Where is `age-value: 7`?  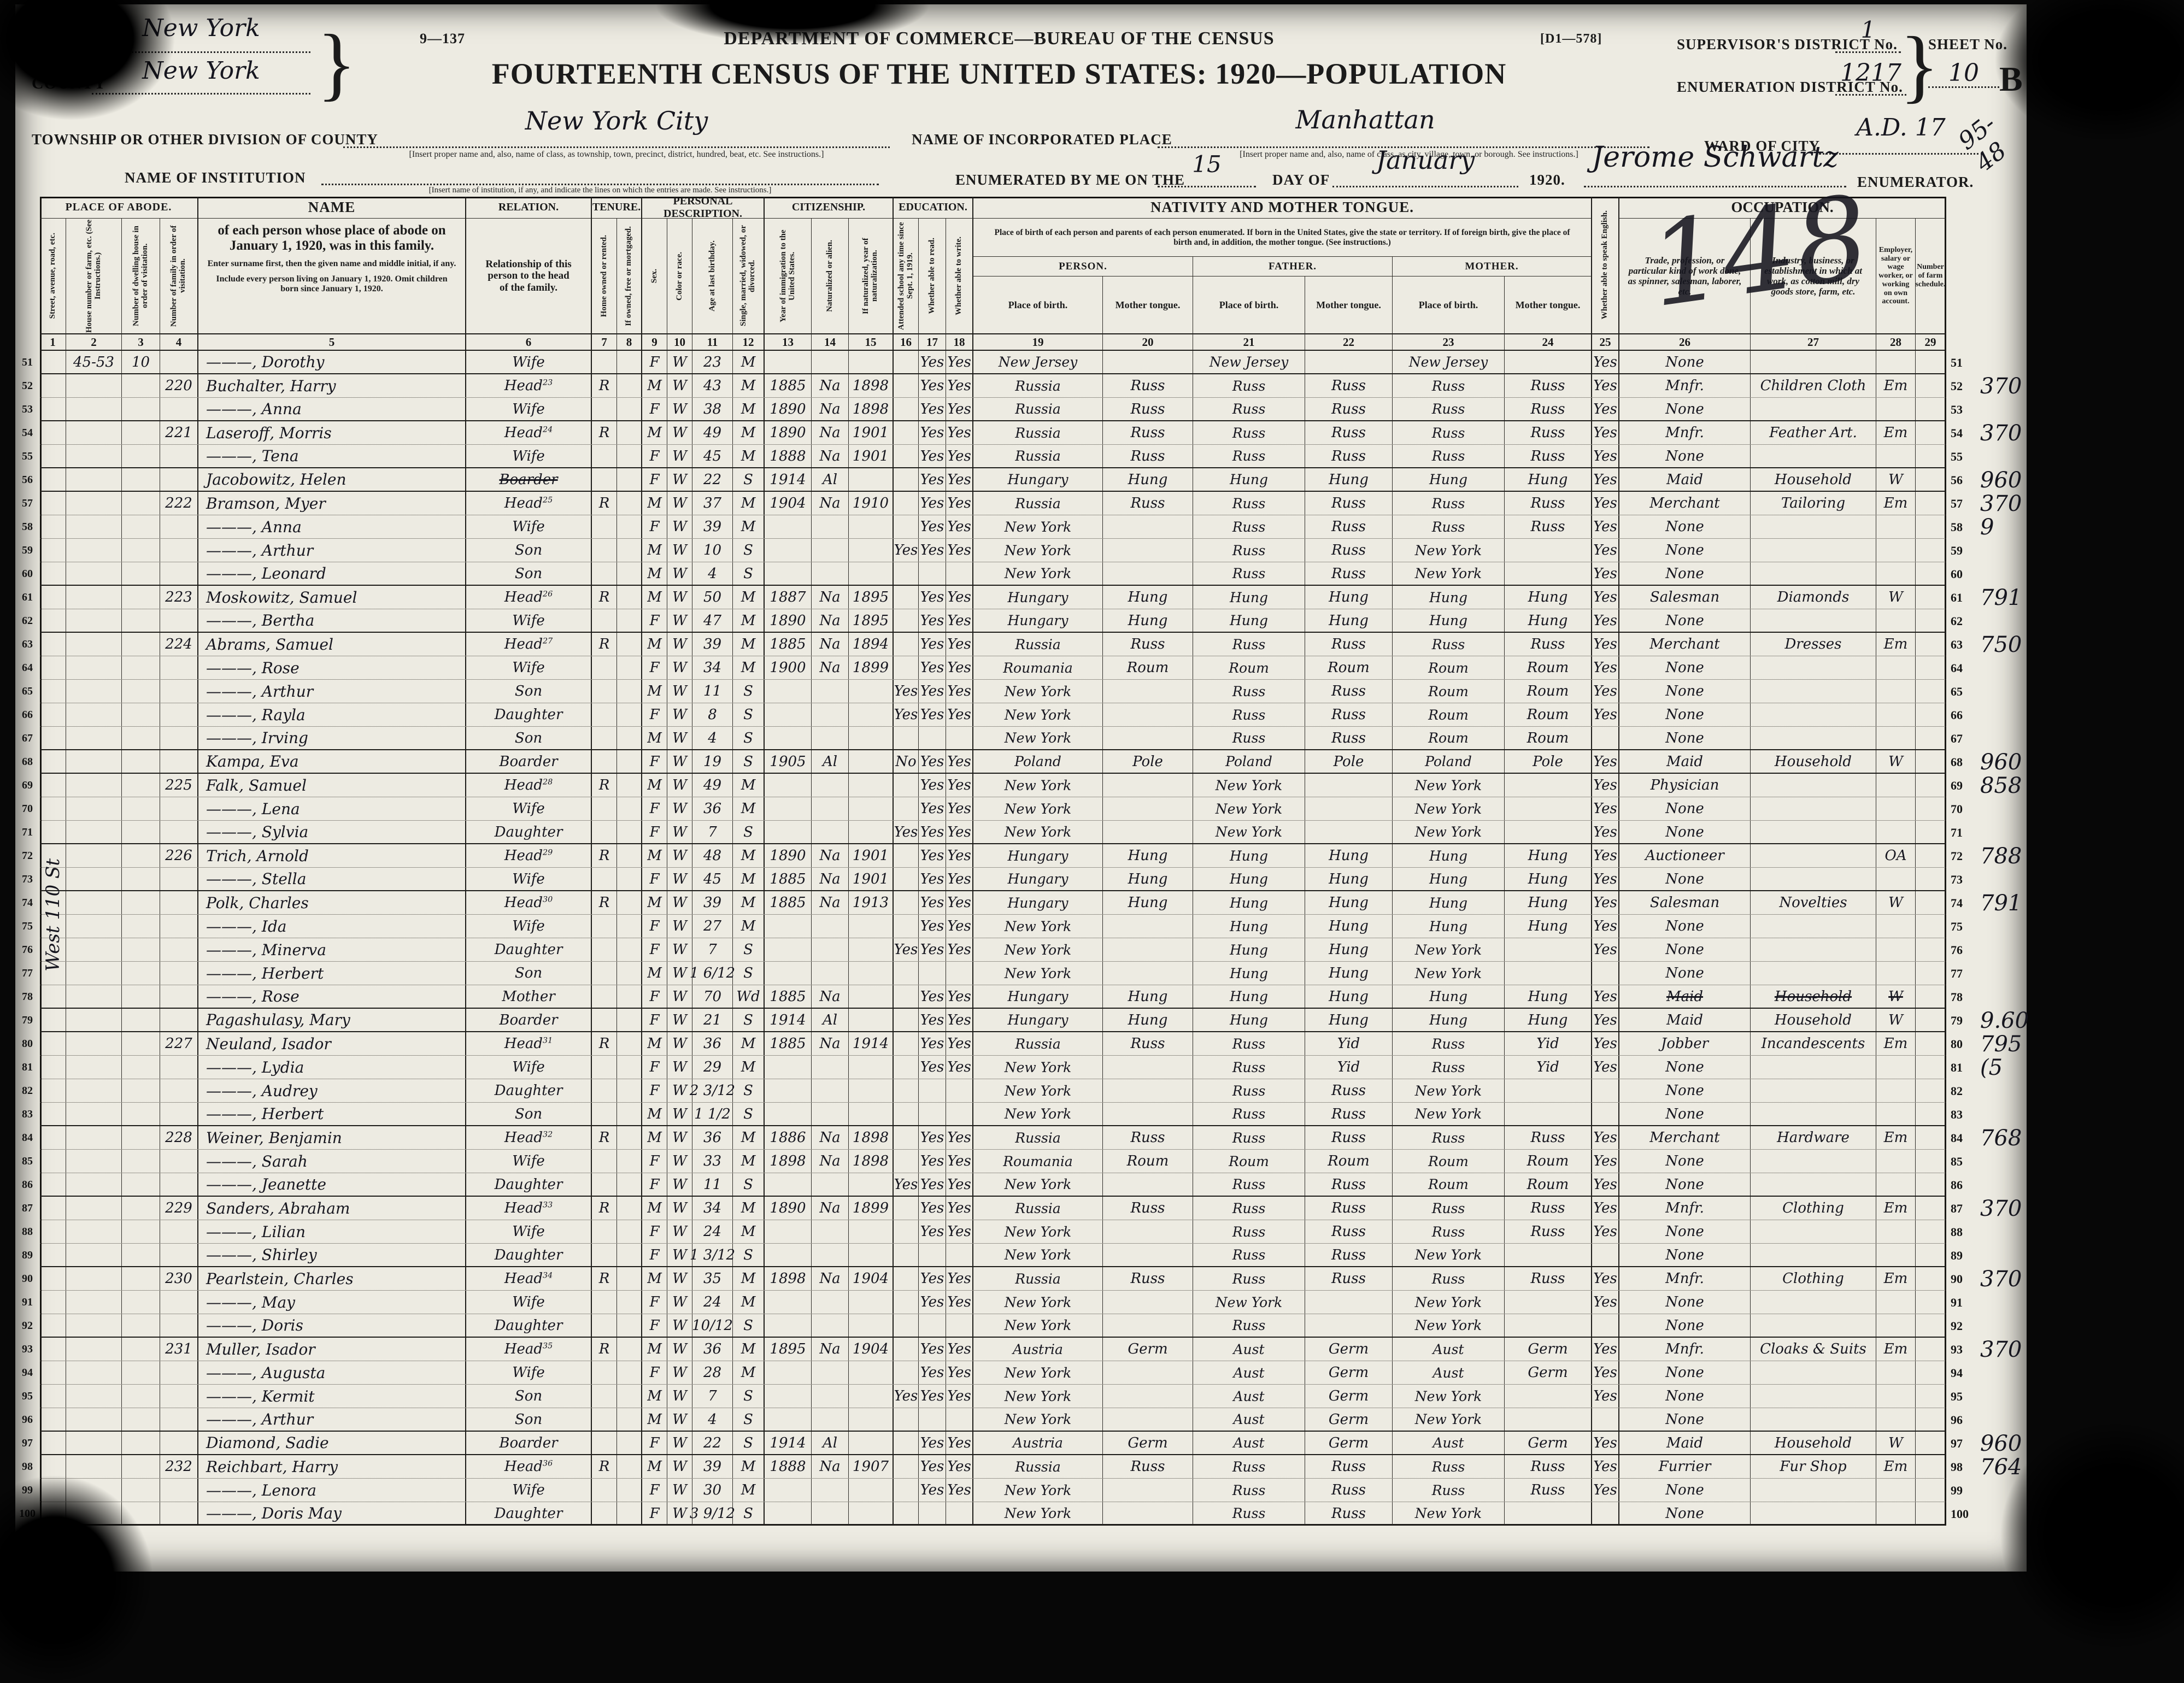 age-value: 7 is located at coordinates (712, 949).